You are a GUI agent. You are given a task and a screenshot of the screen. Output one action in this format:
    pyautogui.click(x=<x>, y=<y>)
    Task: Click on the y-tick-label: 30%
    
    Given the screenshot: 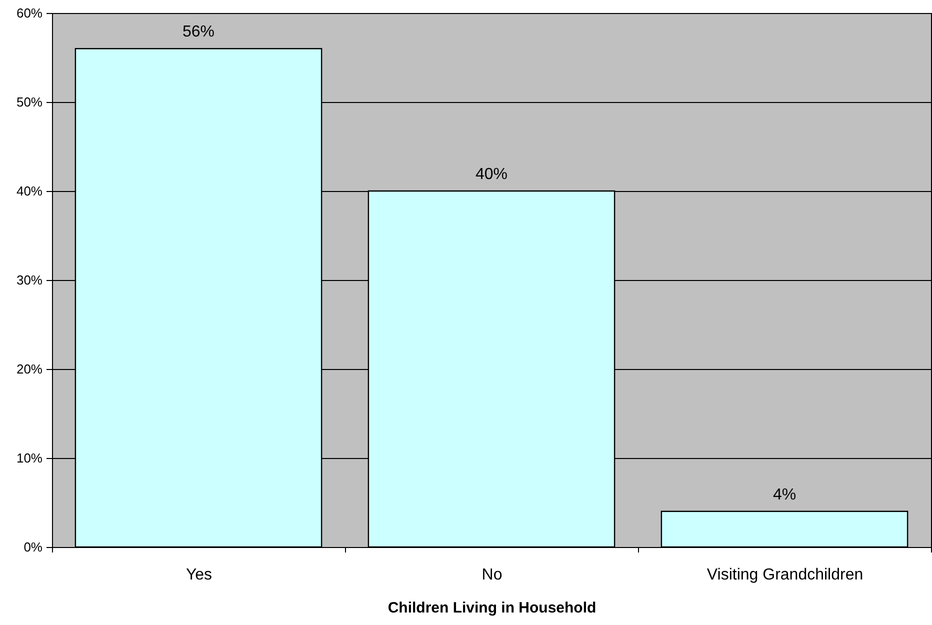 What is the action you would take?
    pyautogui.click(x=29, y=280)
    